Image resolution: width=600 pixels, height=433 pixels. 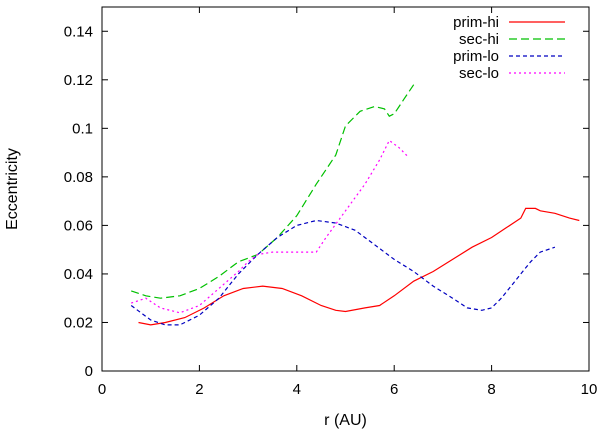 I want to click on y-tick-label: 0, so click(x=89, y=371).